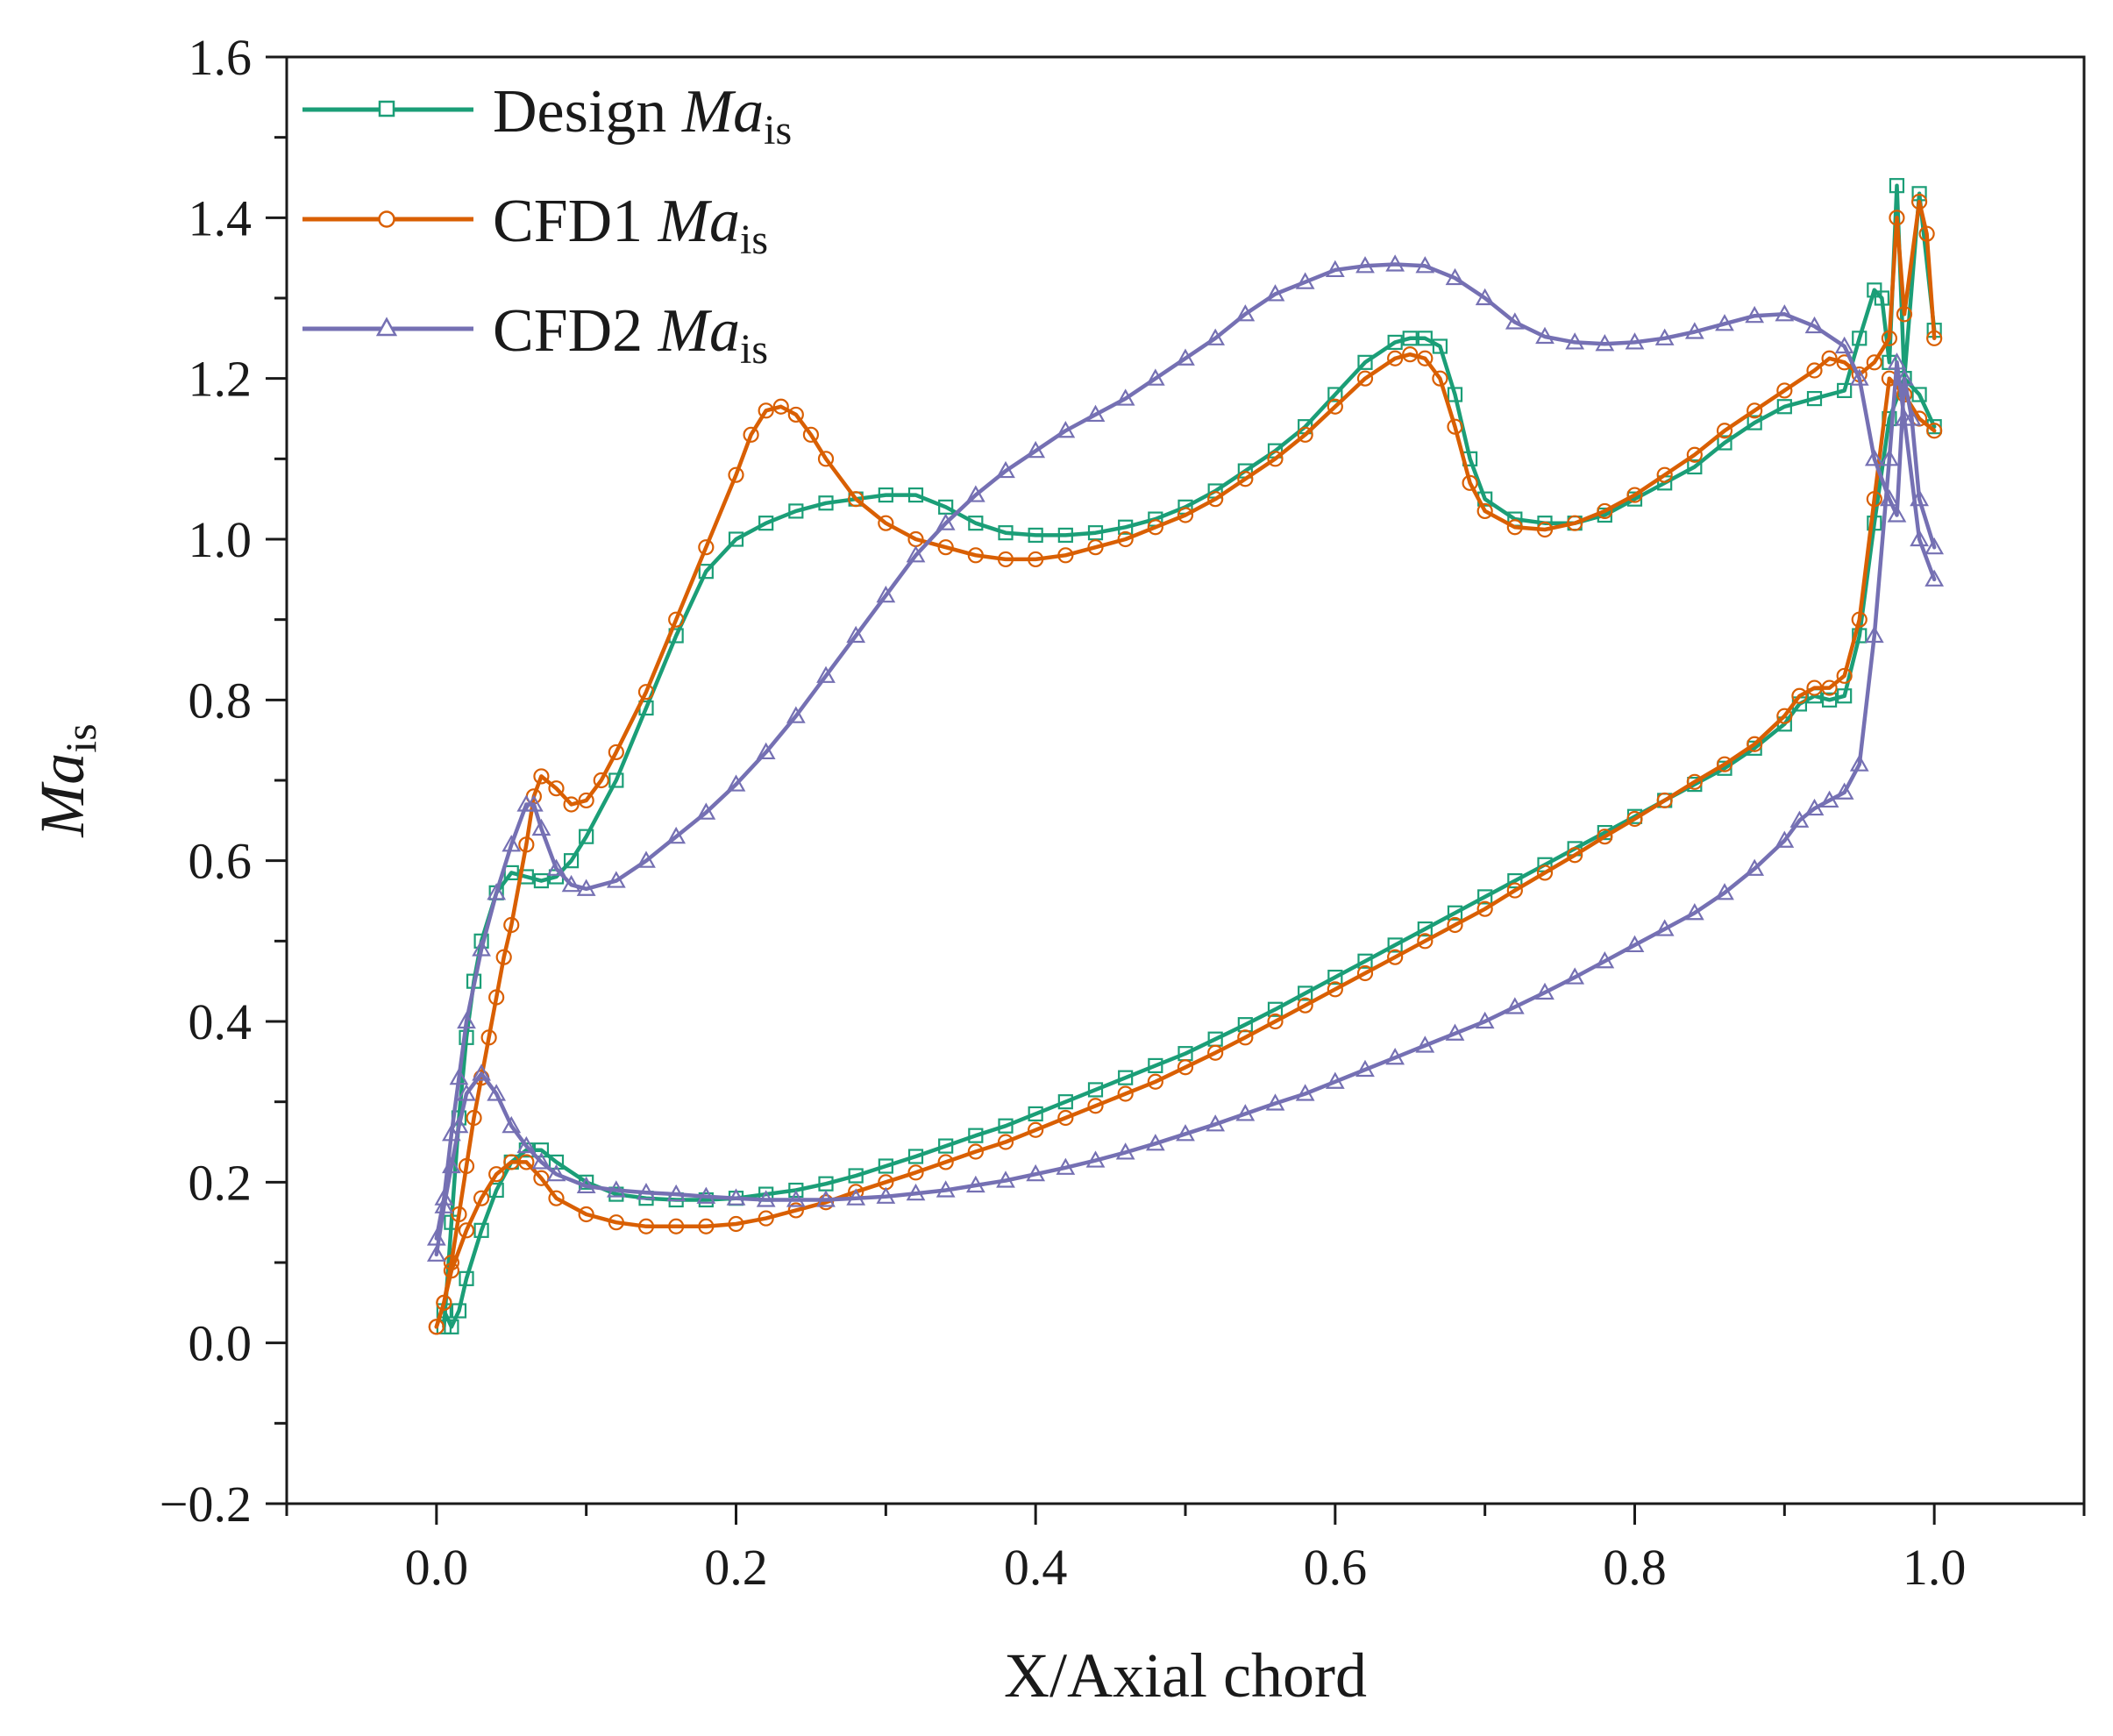 This screenshot has width=2113, height=1736. I want to click on y-tick-label: 0.8, so click(221, 700).